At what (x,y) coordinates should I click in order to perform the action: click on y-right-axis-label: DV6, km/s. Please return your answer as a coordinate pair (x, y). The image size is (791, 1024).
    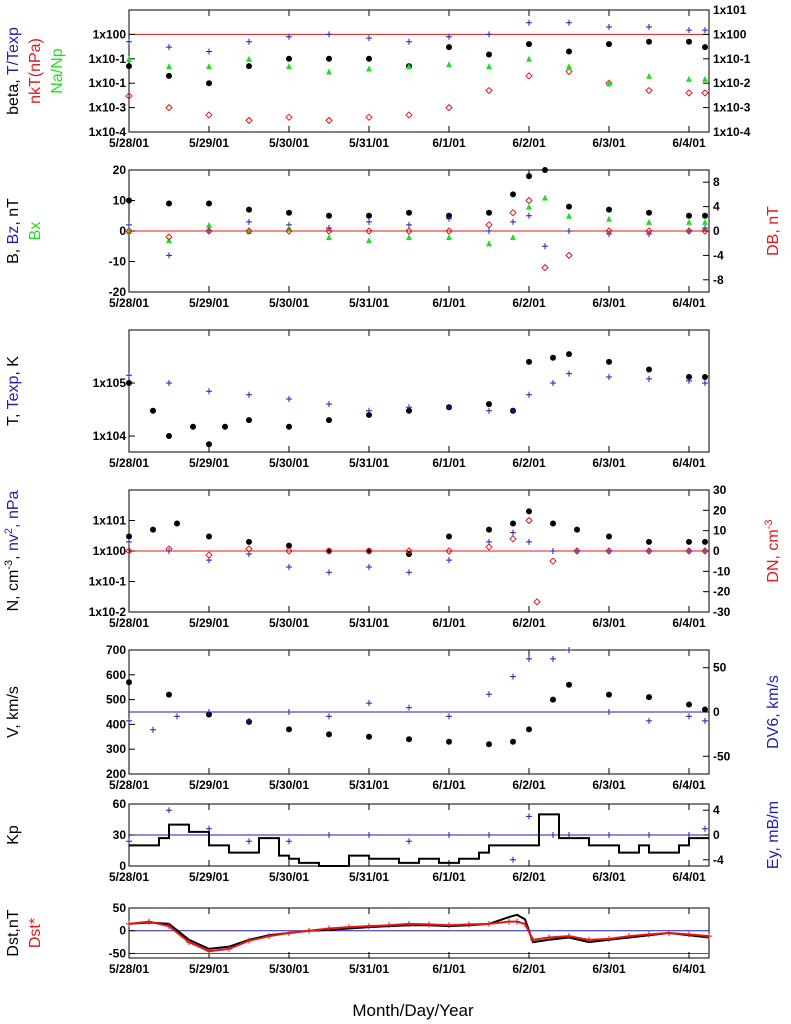
    Looking at the image, I should click on (773, 712).